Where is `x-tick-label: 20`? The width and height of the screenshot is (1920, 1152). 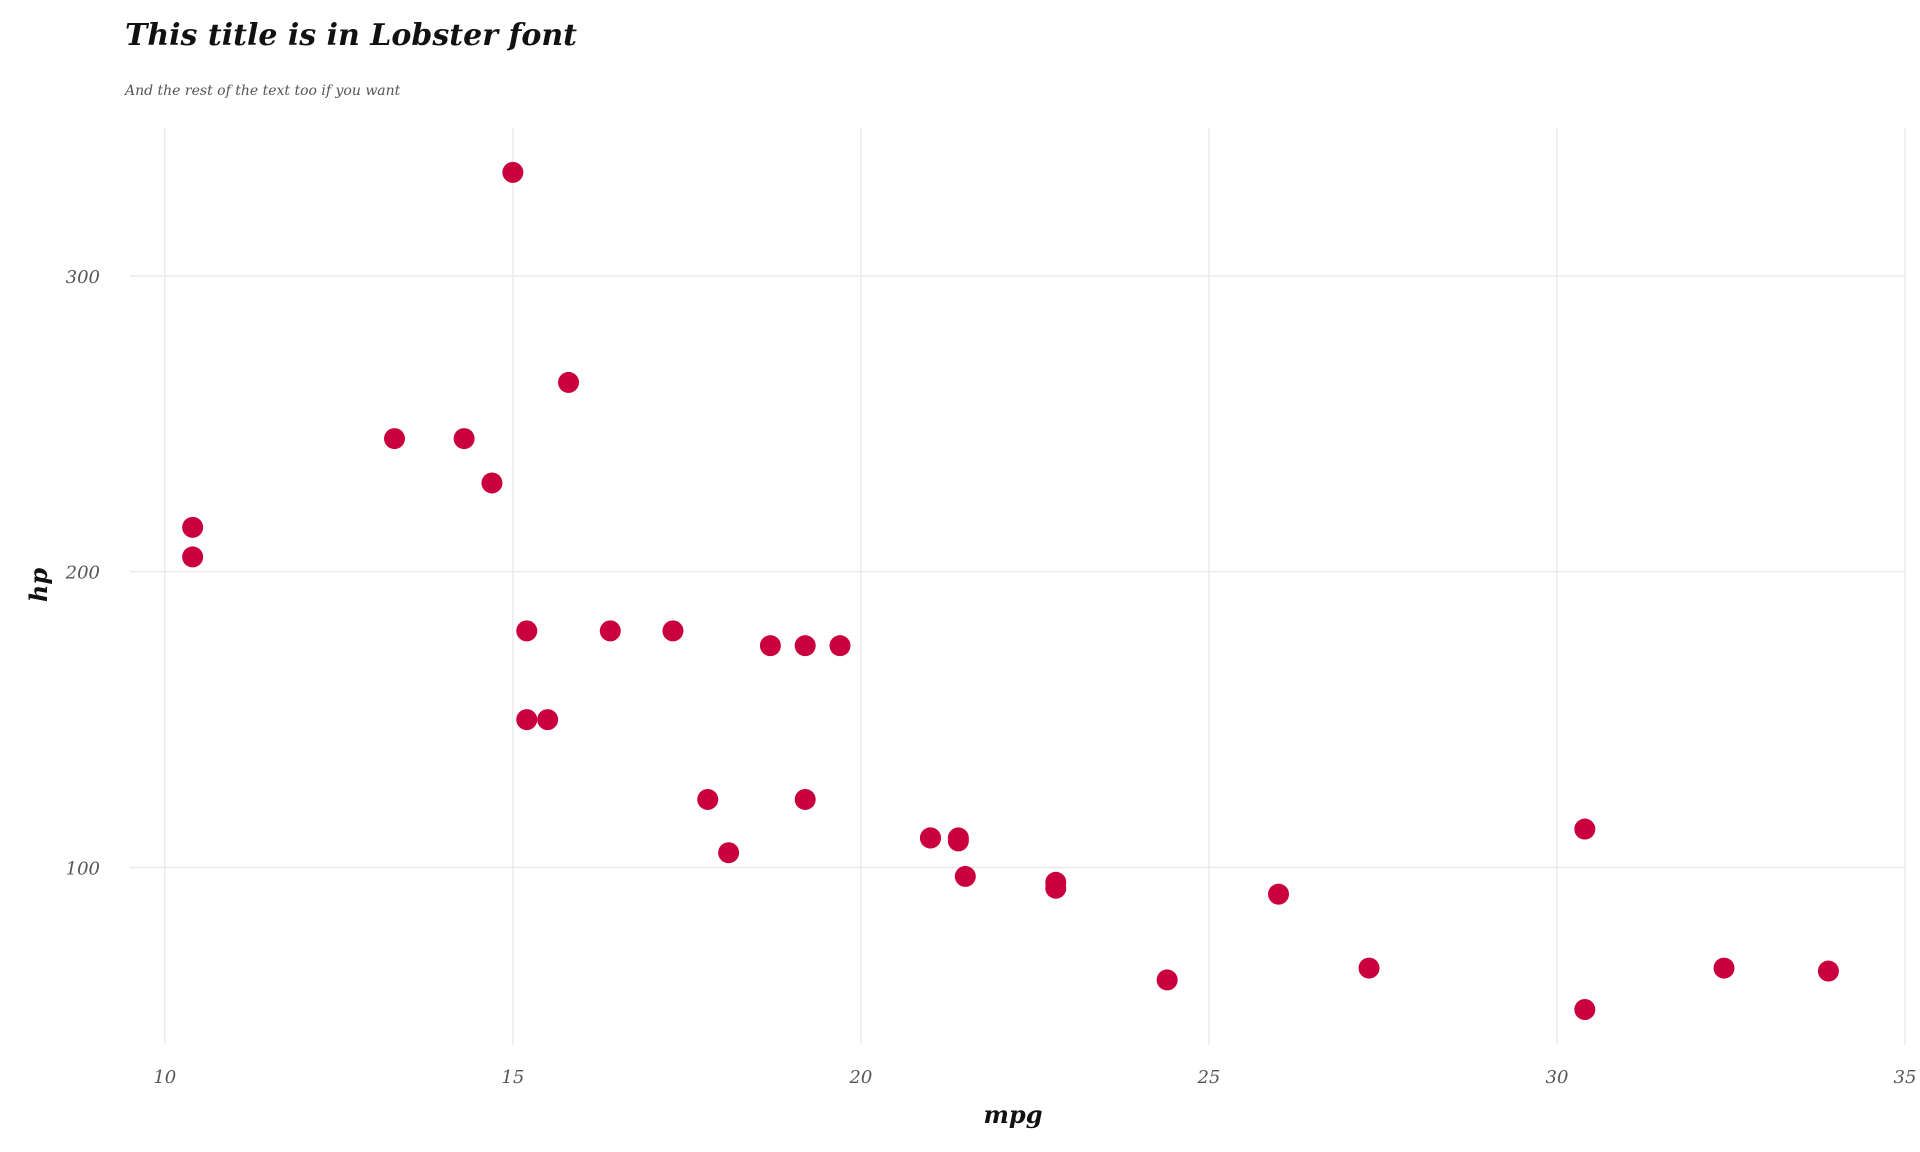 x-tick-label: 20 is located at coordinates (860, 1077).